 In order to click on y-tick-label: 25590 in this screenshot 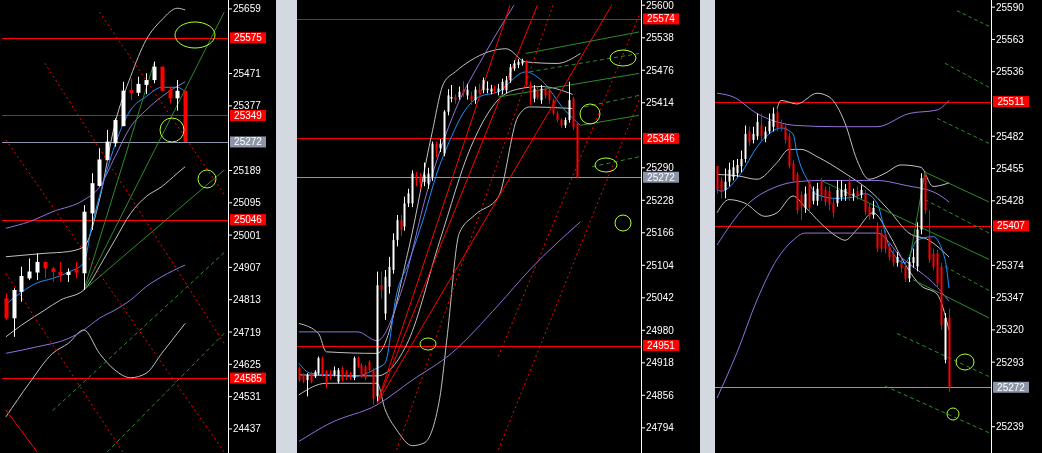, I will do `click(1010, 7)`.